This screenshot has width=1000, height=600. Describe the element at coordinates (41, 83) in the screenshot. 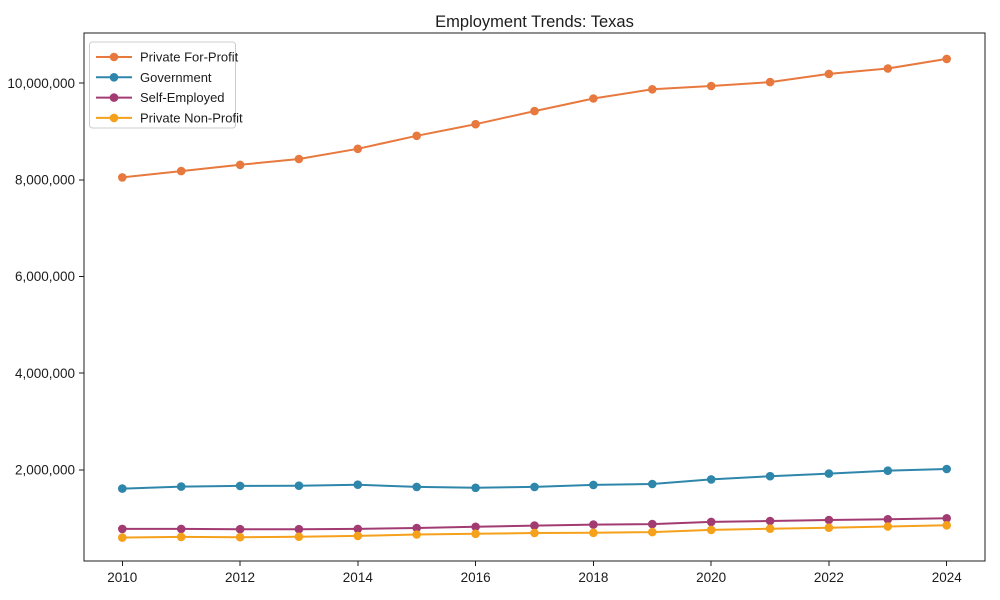

I see `y-tick-label: 10,000,000` at that location.